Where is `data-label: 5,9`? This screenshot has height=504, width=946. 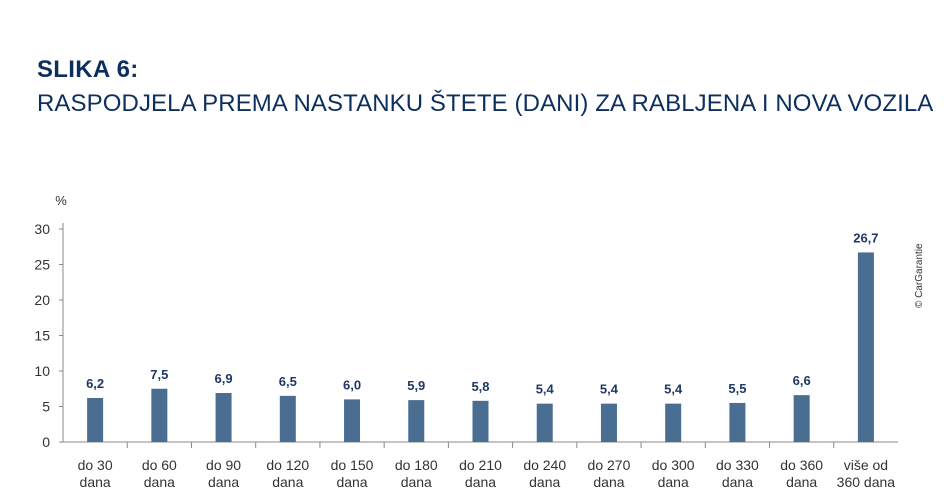
data-label: 5,9 is located at coordinates (416, 385).